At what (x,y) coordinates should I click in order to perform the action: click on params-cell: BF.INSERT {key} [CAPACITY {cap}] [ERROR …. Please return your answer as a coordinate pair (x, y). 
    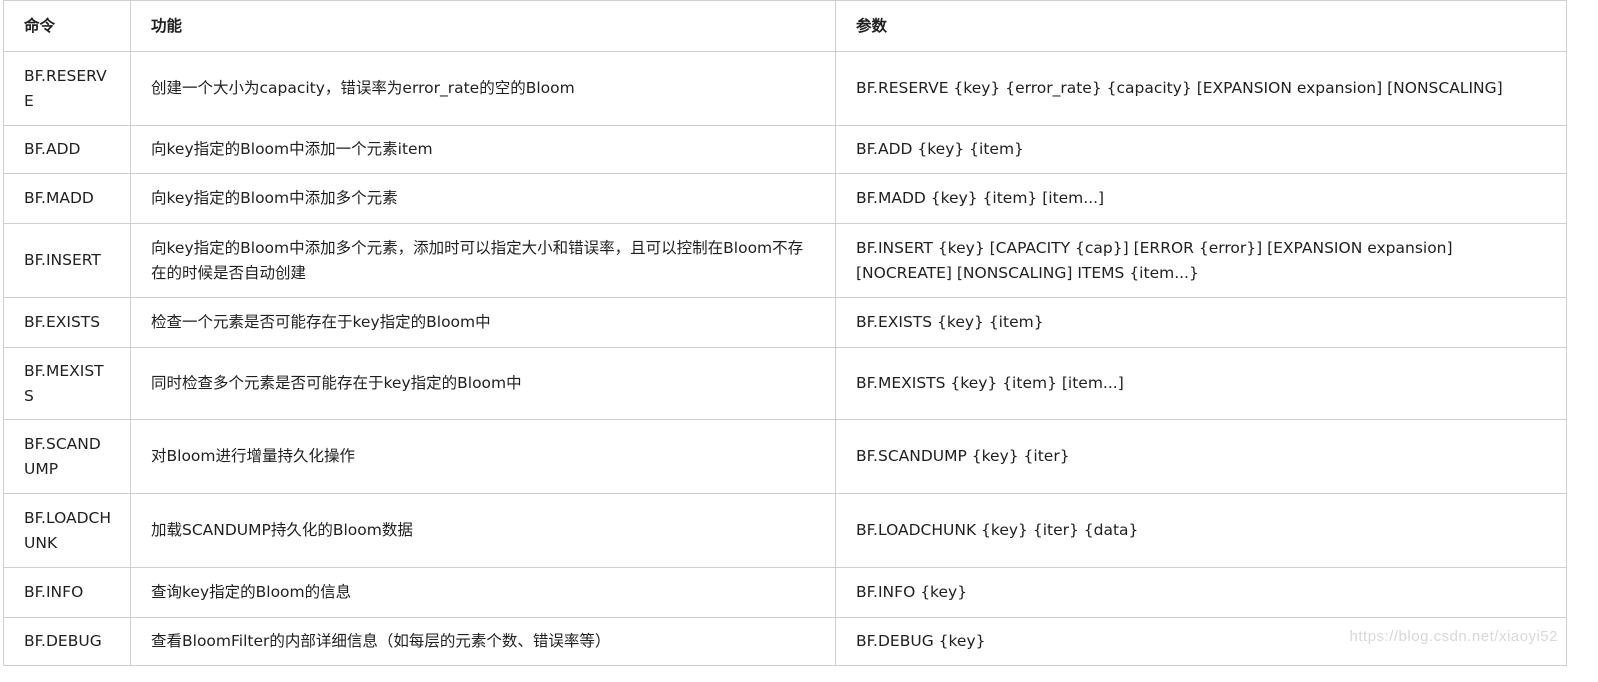
    Looking at the image, I should click on (1201, 260).